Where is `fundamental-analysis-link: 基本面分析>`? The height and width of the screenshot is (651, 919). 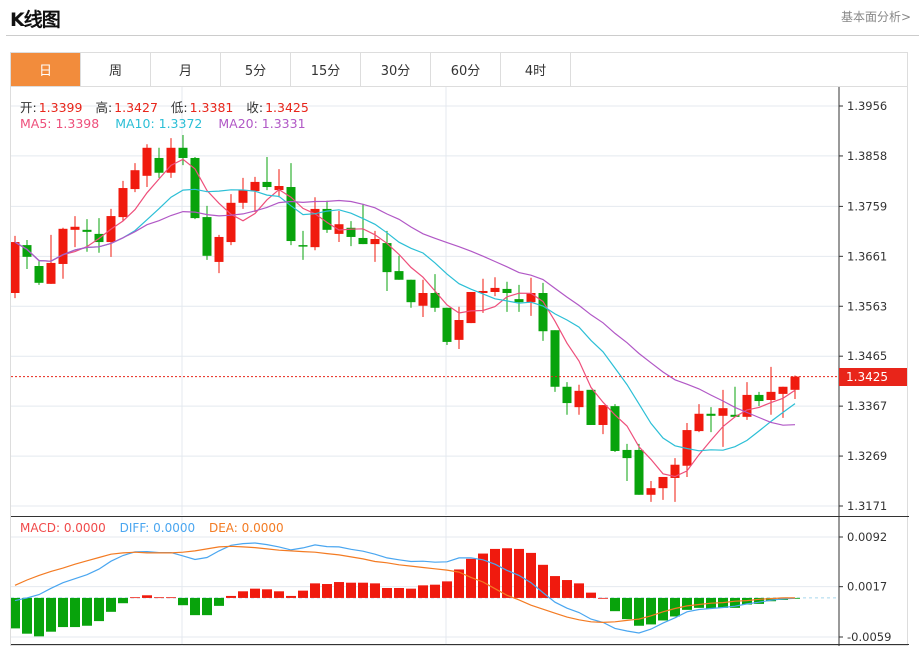 fundamental-analysis-link: 基本面分析> is located at coordinates (875, 17).